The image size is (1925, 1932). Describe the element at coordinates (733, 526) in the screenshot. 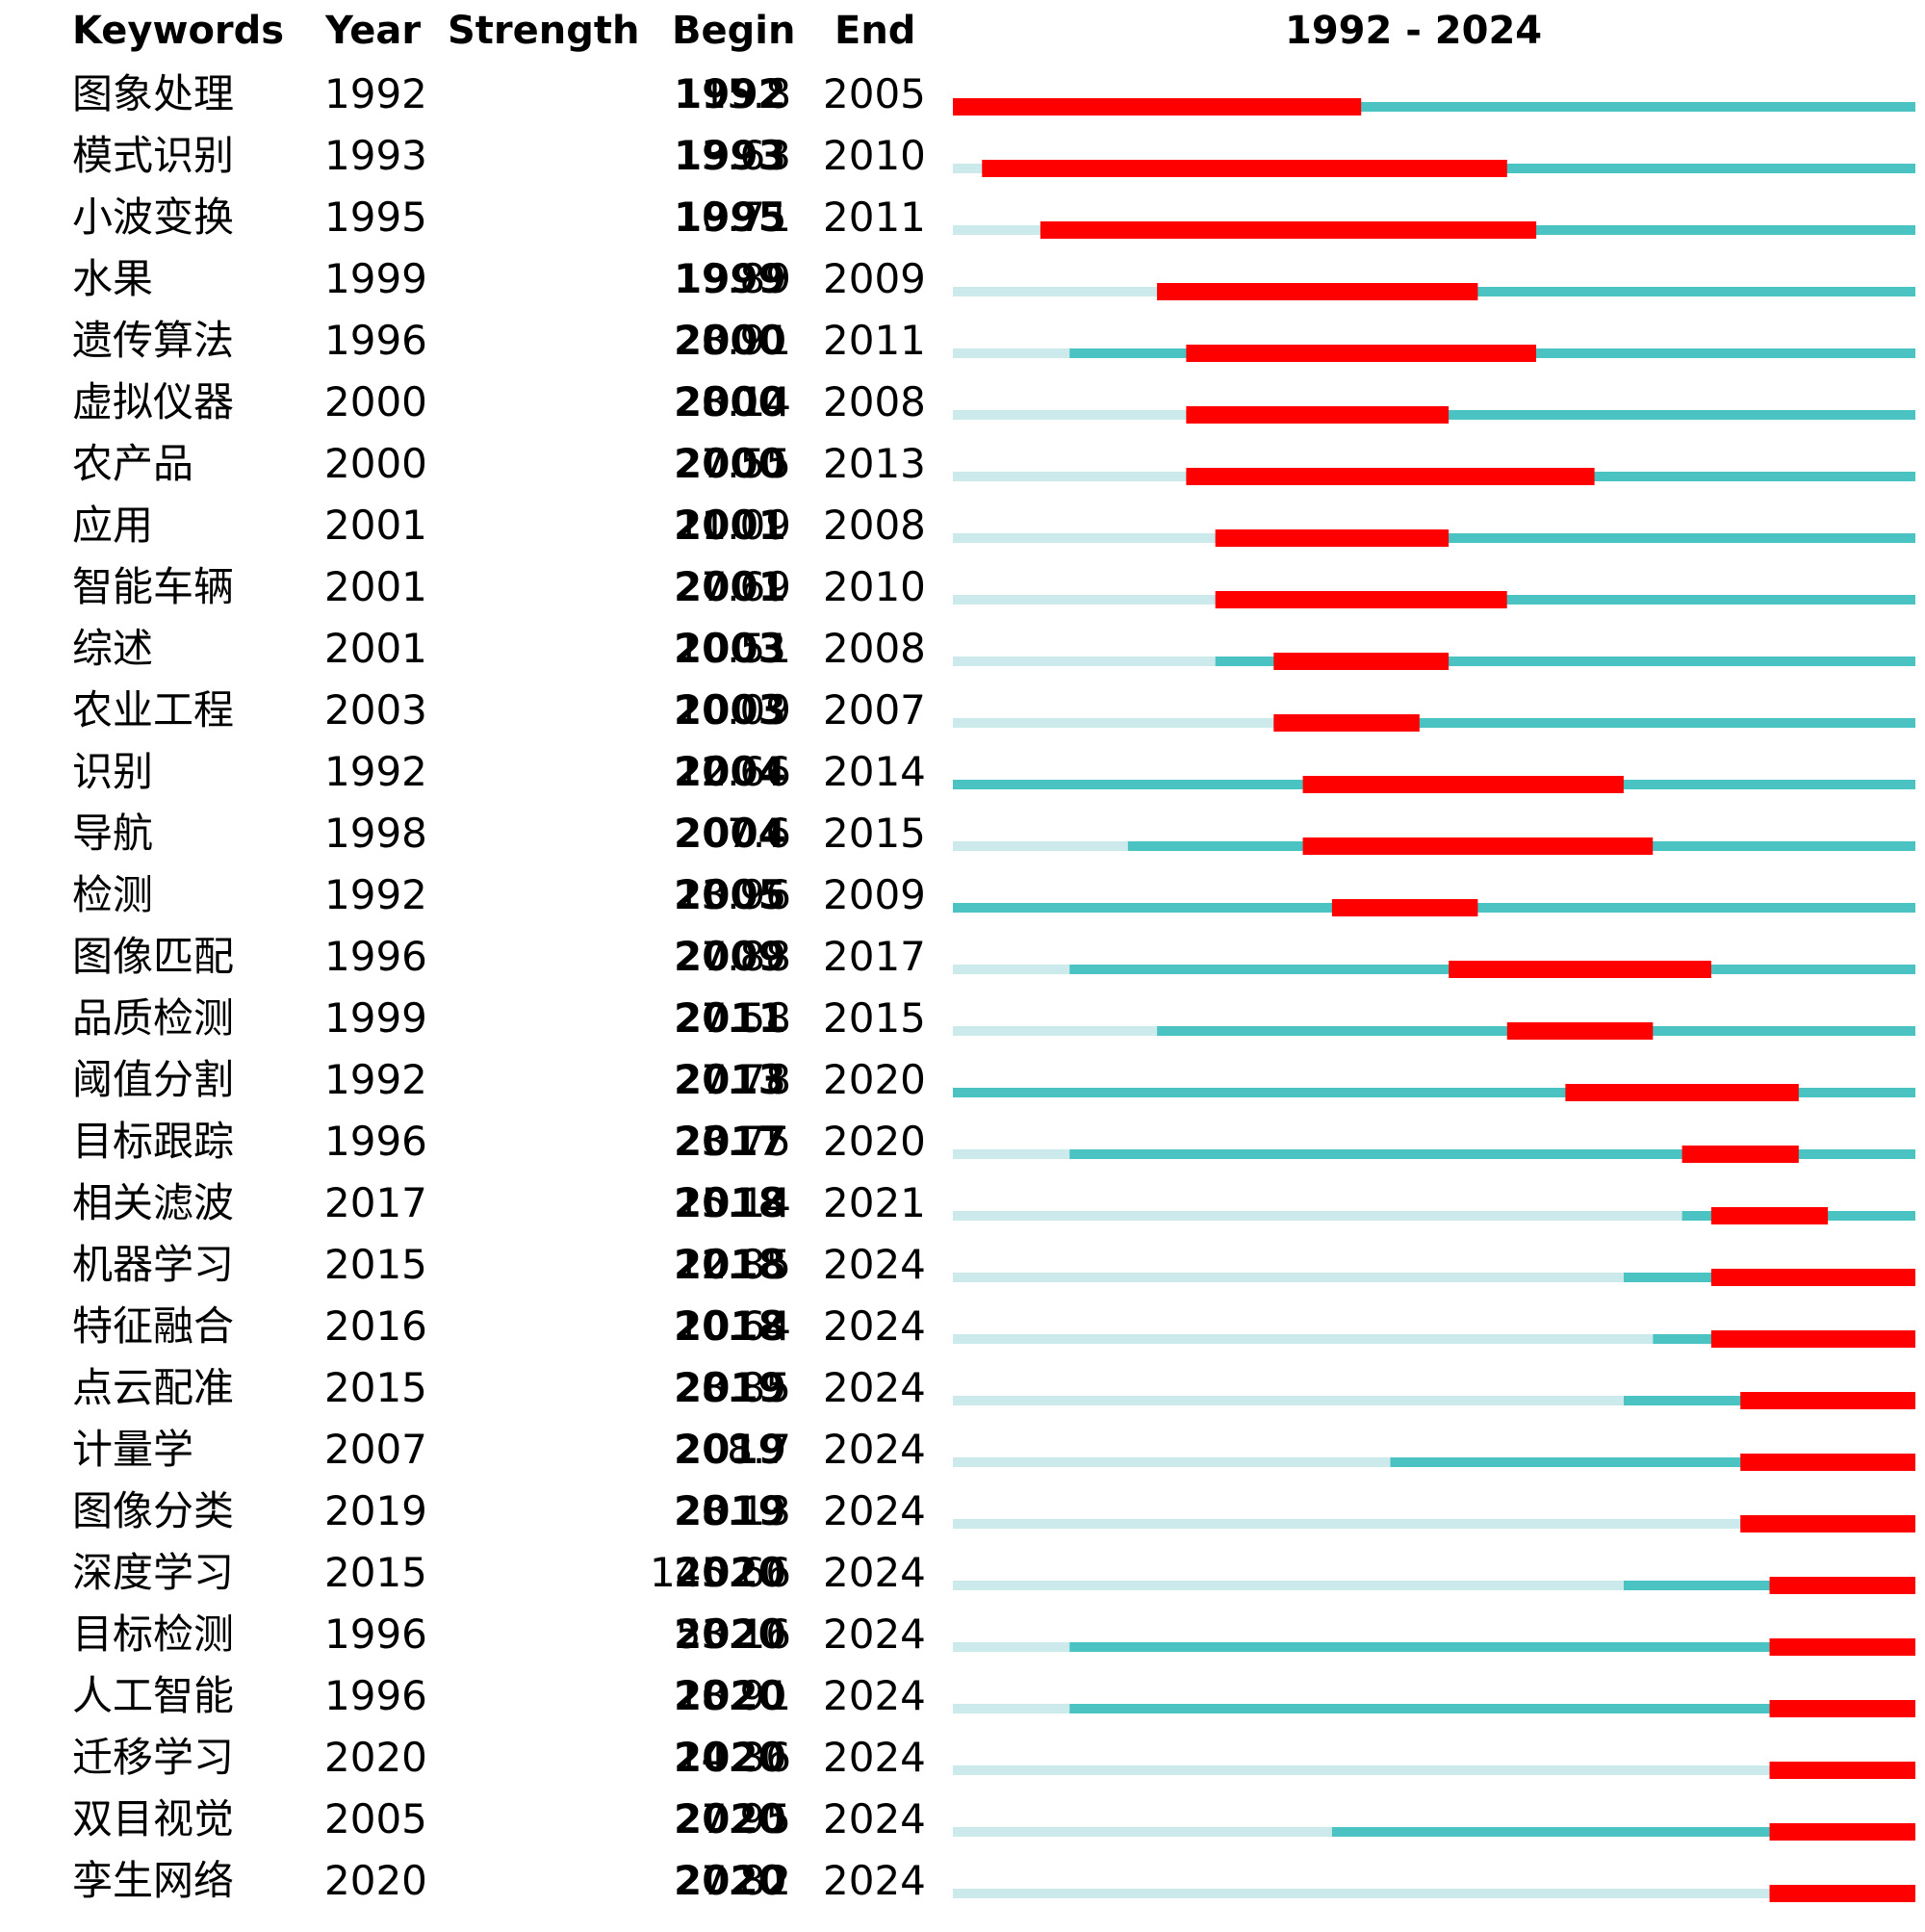

I see `strength-cell: 11.09` at that location.